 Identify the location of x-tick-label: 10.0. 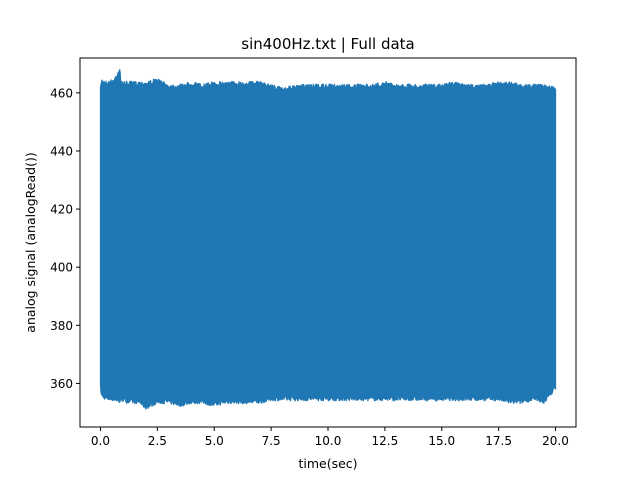
(328, 441).